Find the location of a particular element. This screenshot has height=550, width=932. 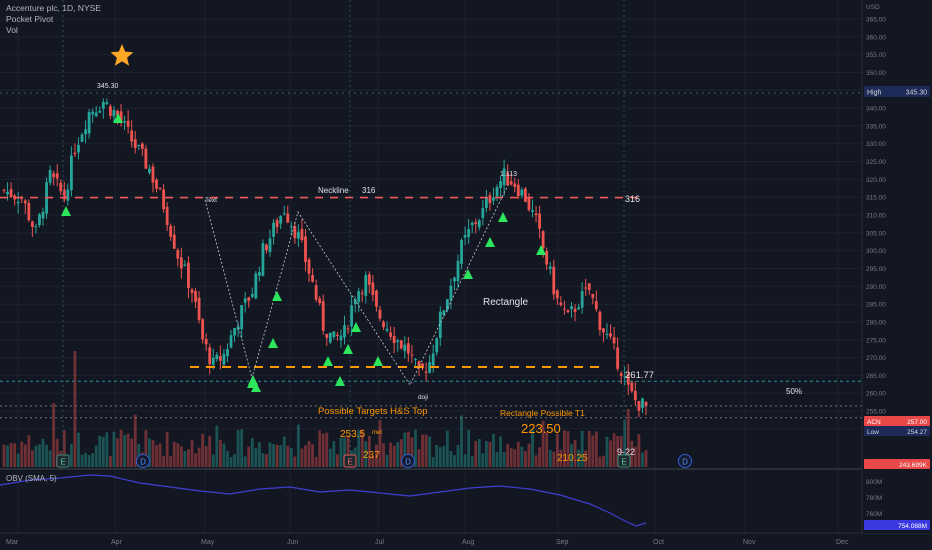

price-tick-label: 300.00 is located at coordinates (876, 251).